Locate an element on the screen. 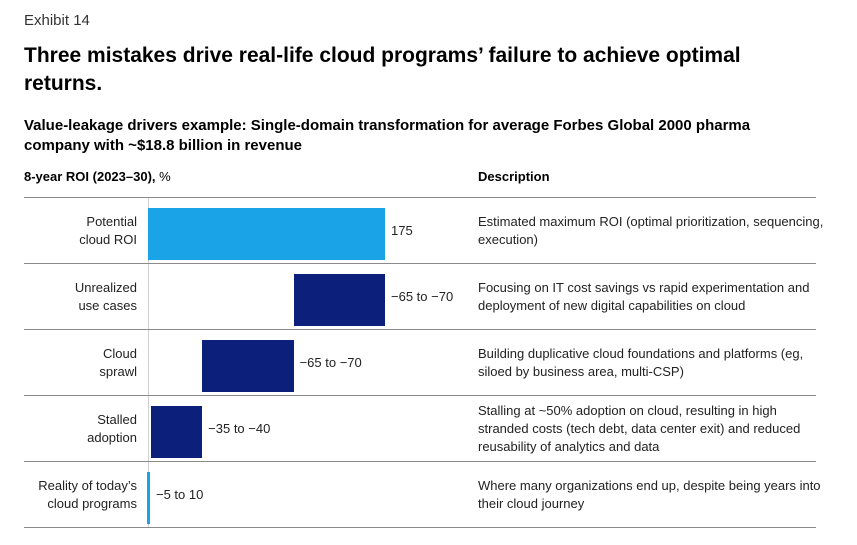 This screenshot has height=545, width=857. zero-axis-line is located at coordinates (148, 362).